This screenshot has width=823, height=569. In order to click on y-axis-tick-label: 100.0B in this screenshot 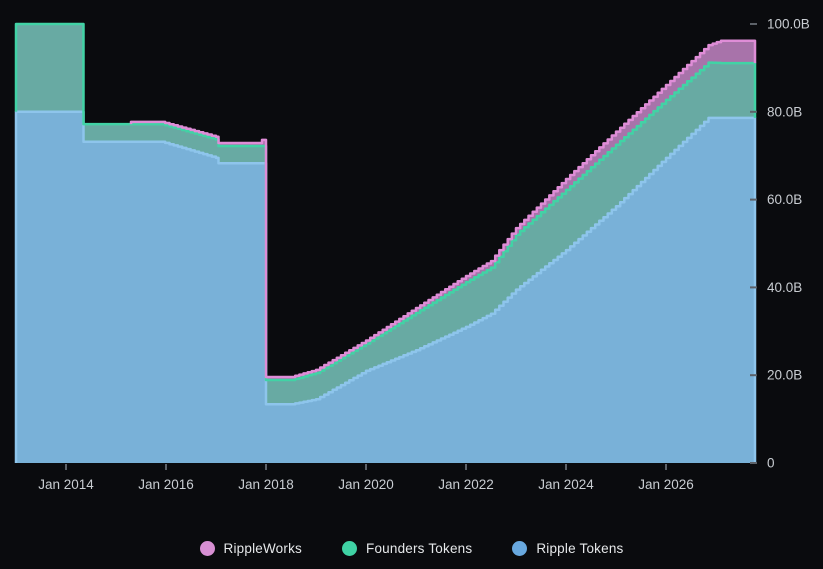, I will do `click(788, 24)`.